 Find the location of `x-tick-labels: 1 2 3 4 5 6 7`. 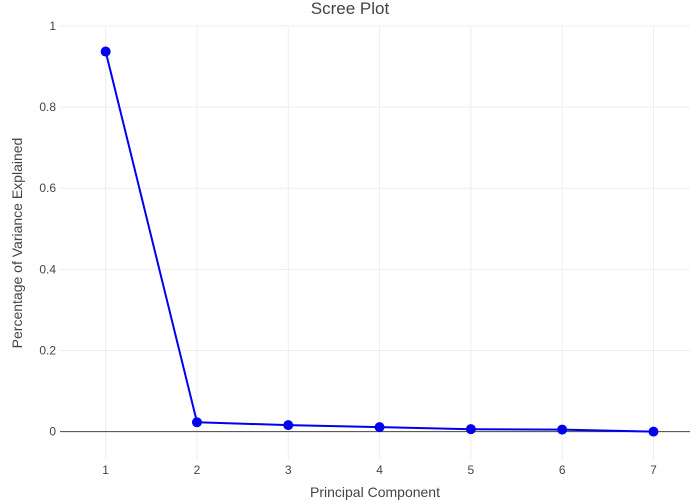

x-tick-labels: 1 2 3 4 5 6 7 is located at coordinates (379, 470).